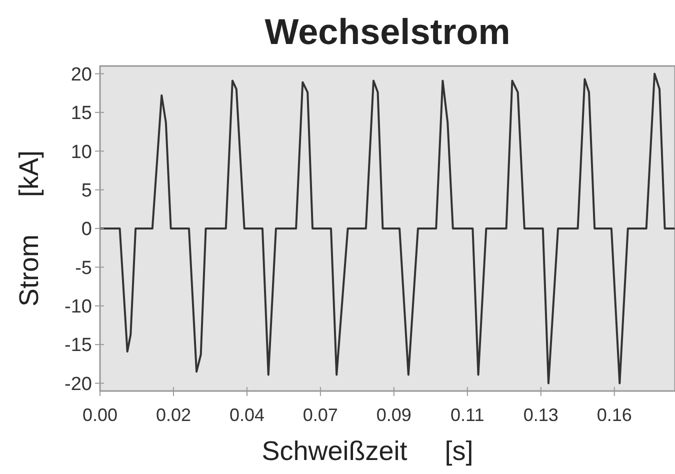  I want to click on y-tick-label: 5, so click(86, 191).